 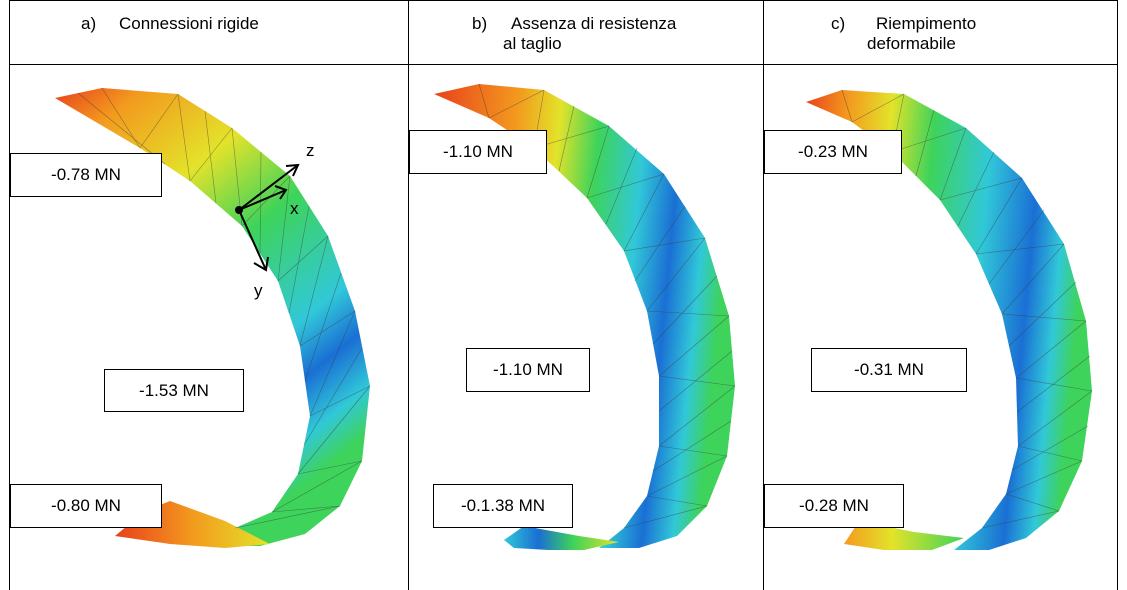 What do you see at coordinates (926, 23) in the screenshot?
I see `panel-title: Riempimento` at bounding box center [926, 23].